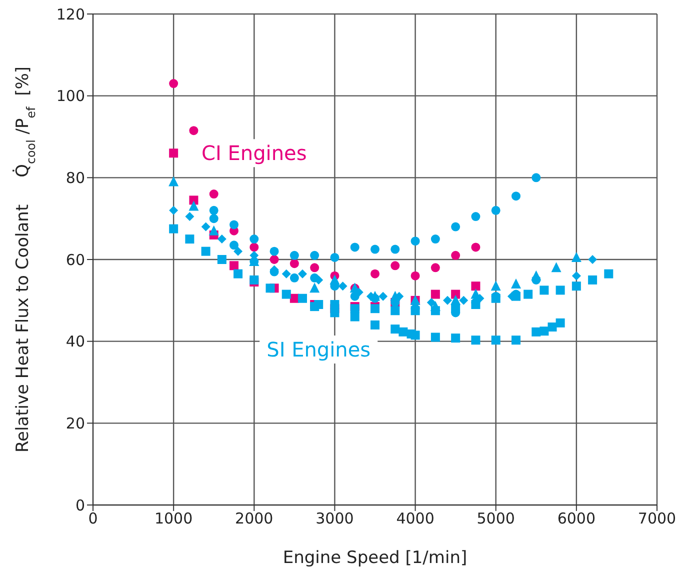  I want to click on annotation: SI Engines, so click(318, 350).